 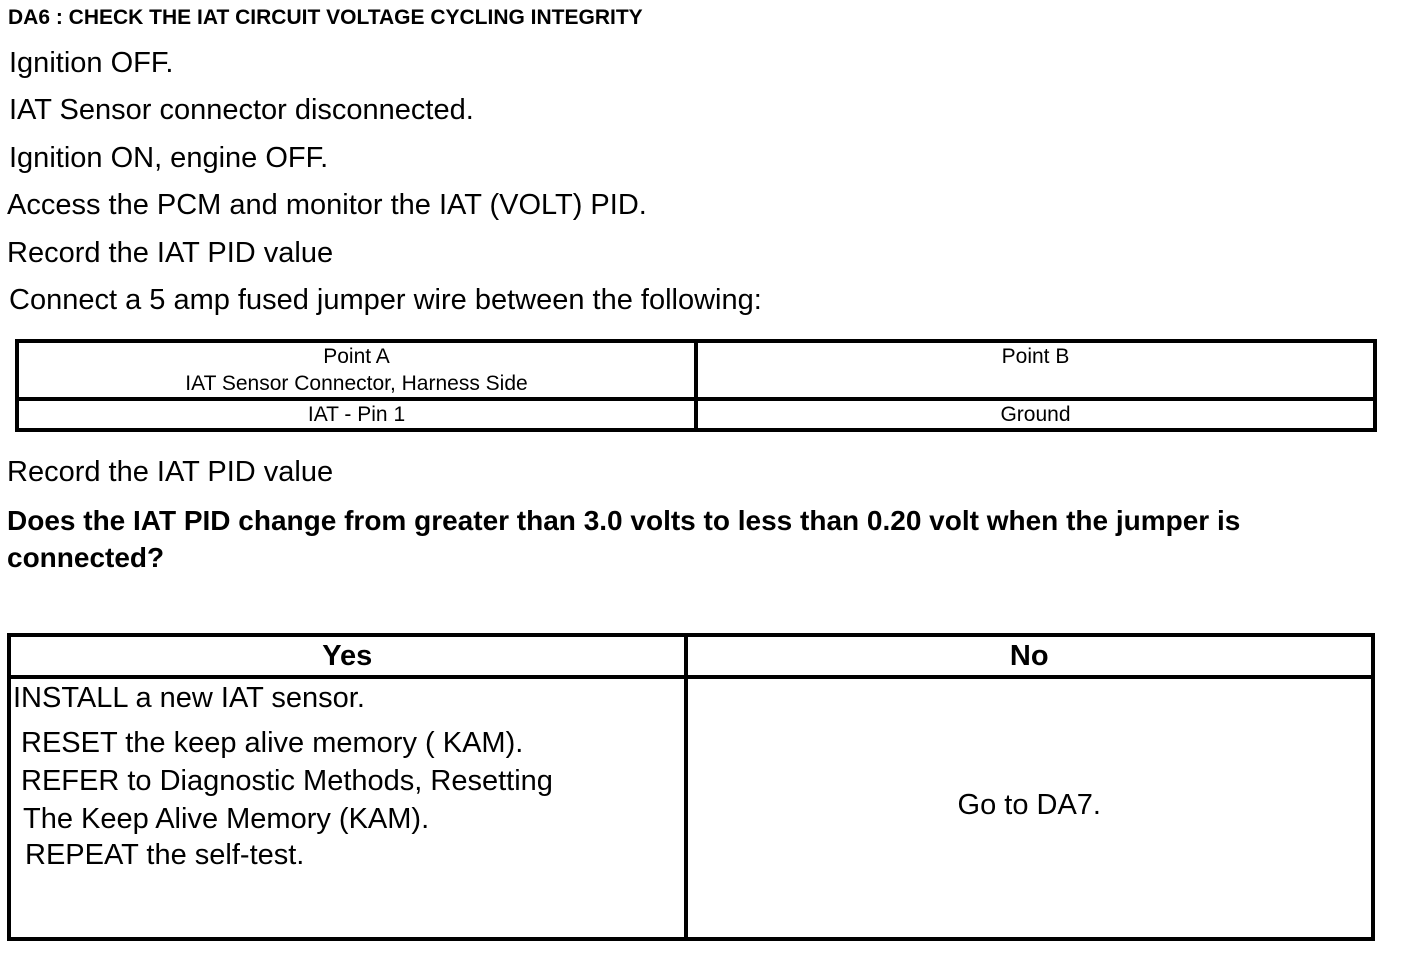 What do you see at coordinates (169, 158) in the screenshot?
I see `step-3: Ignition ON, engine OFF.` at bounding box center [169, 158].